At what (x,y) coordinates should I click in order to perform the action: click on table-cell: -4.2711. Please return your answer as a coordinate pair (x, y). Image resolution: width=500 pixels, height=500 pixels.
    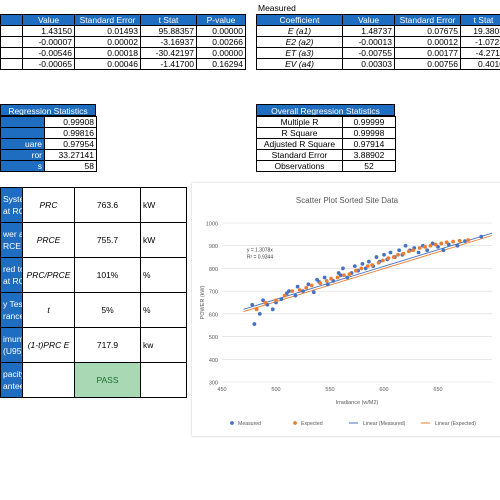
    Looking at the image, I should click on (480, 53).